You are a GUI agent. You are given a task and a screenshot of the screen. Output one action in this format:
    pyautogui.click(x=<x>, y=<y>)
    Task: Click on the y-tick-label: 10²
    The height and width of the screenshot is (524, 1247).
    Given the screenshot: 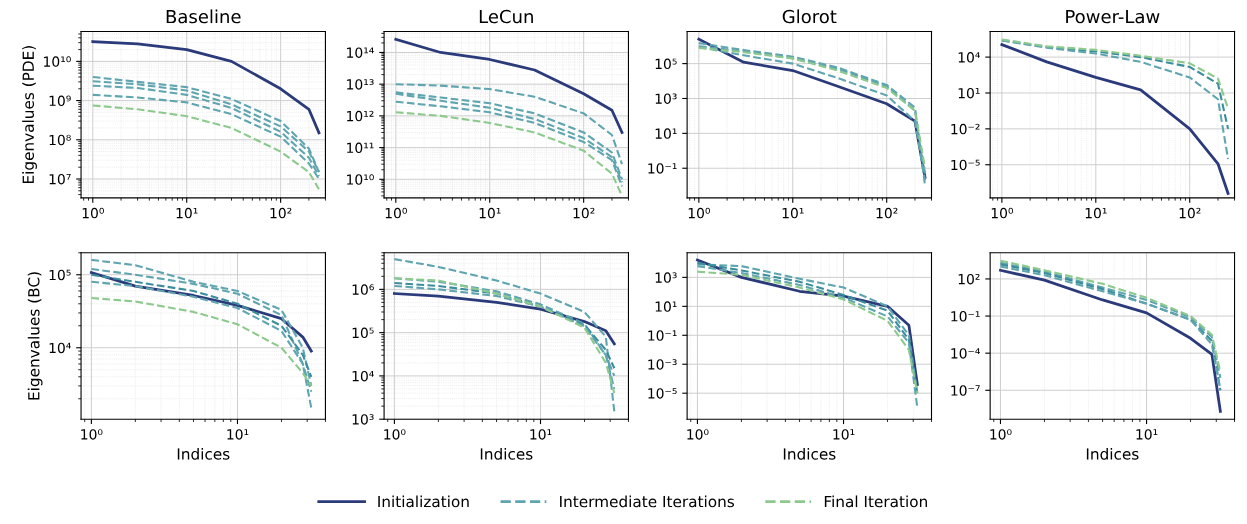 What is the action you would take?
    pyautogui.click(x=969, y=279)
    